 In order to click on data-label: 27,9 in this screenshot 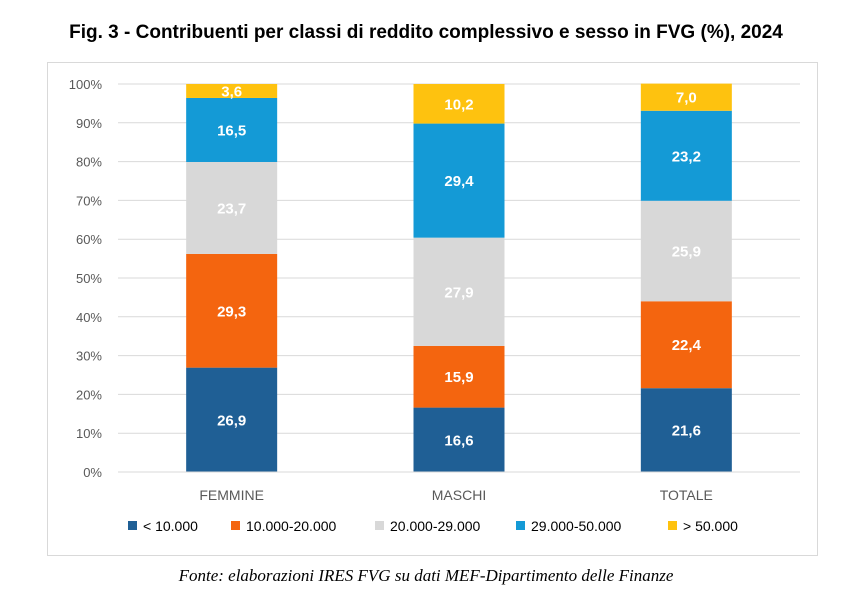, I will do `click(458, 292)`.